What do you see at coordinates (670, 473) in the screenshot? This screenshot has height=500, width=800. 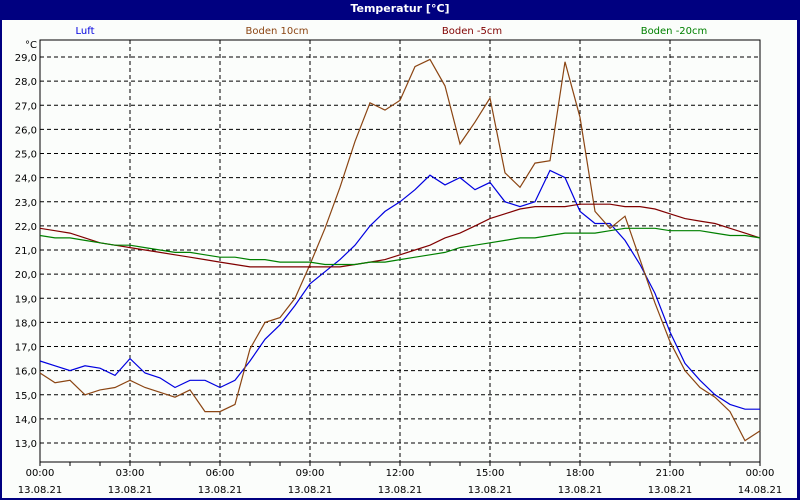 I see `x-tick-time: 21:00` at bounding box center [670, 473].